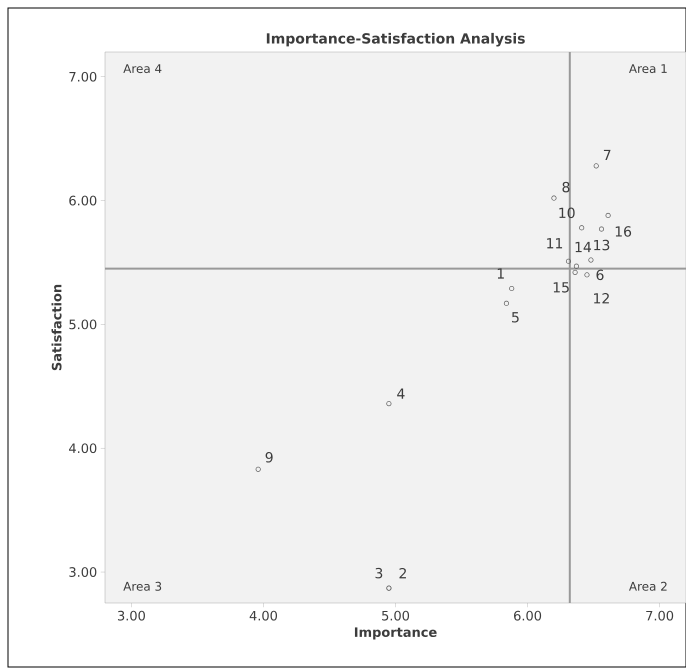  Describe the element at coordinates (82, 448) in the screenshot. I see `y-tick-label: 4.00` at that location.